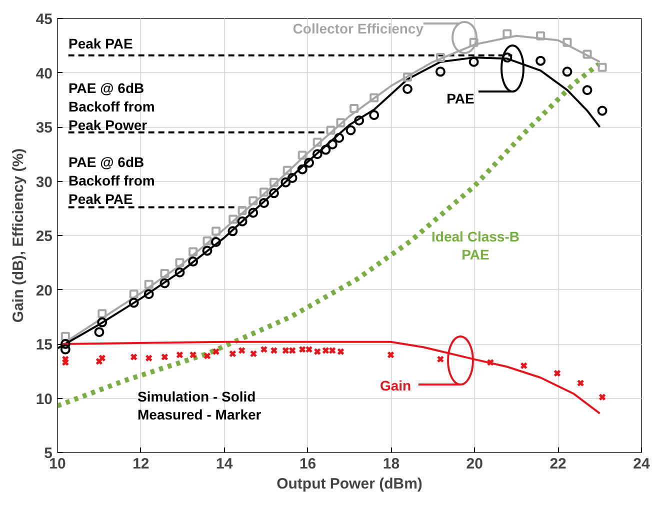  What do you see at coordinates (44, 182) in the screenshot?
I see `y-tick-label: 30` at bounding box center [44, 182].